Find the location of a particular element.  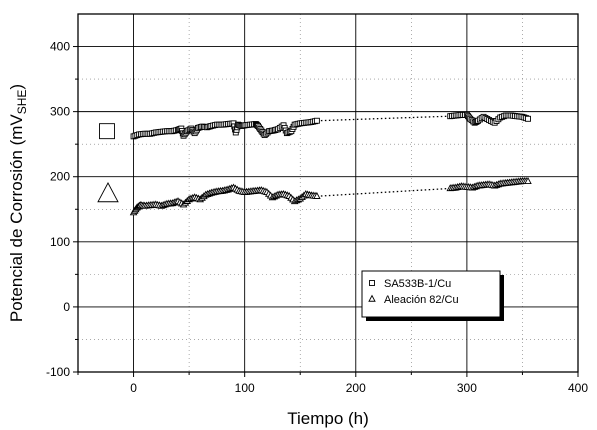

x-tick-label: 200 is located at coordinates (356, 388).